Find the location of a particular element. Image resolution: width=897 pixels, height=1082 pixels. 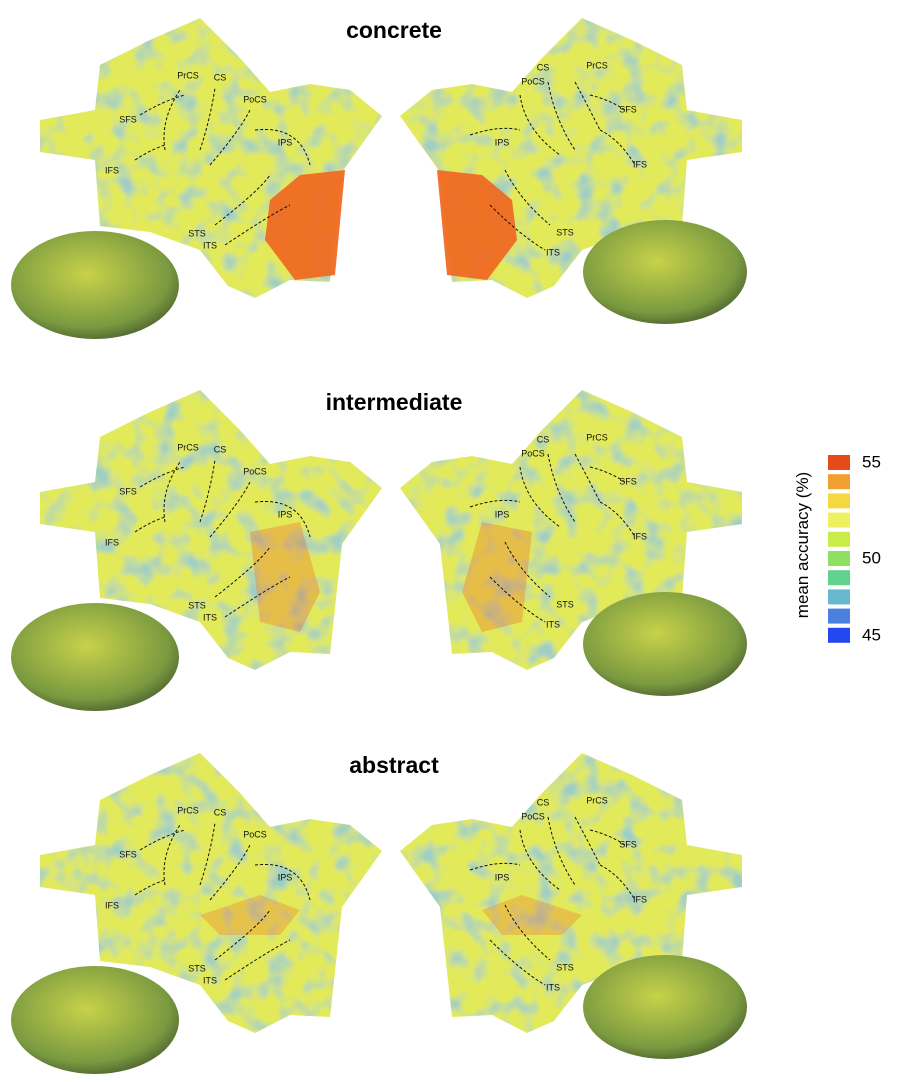

colorbar-tick: 45 is located at coordinates (871, 634).